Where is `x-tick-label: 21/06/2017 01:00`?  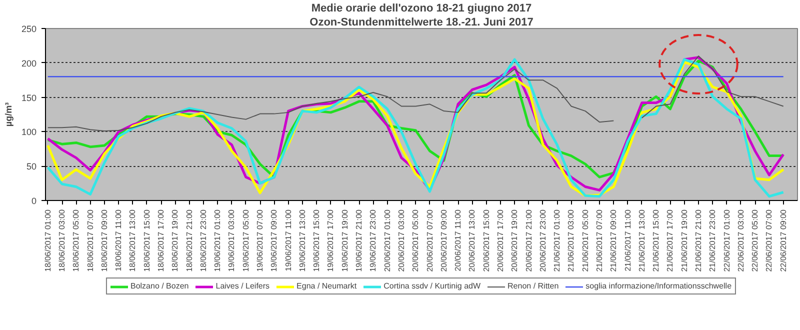 x-tick-label: 21/06/2017 01:00 is located at coordinates (557, 240).